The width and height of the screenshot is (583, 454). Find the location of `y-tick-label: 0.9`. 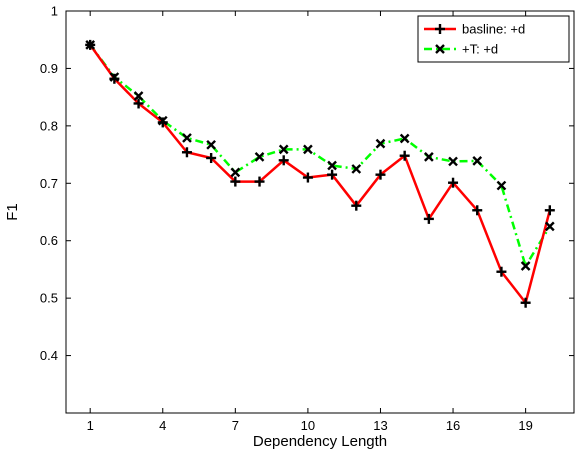

y-tick-label: 0.9 is located at coordinates (49, 68).